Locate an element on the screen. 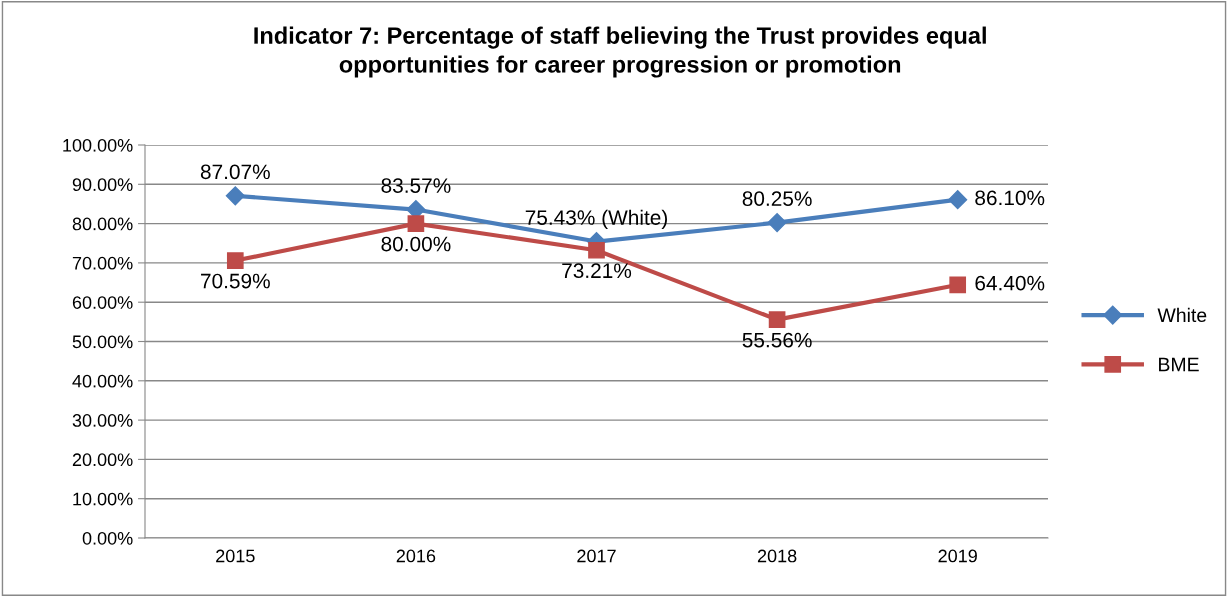  y-tick-label: 100.00% is located at coordinates (98, 145).